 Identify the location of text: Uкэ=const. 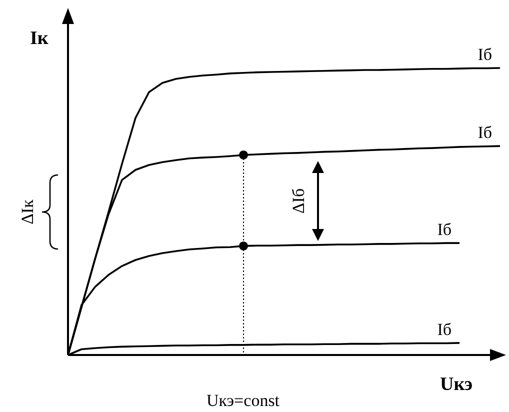
(243, 400).